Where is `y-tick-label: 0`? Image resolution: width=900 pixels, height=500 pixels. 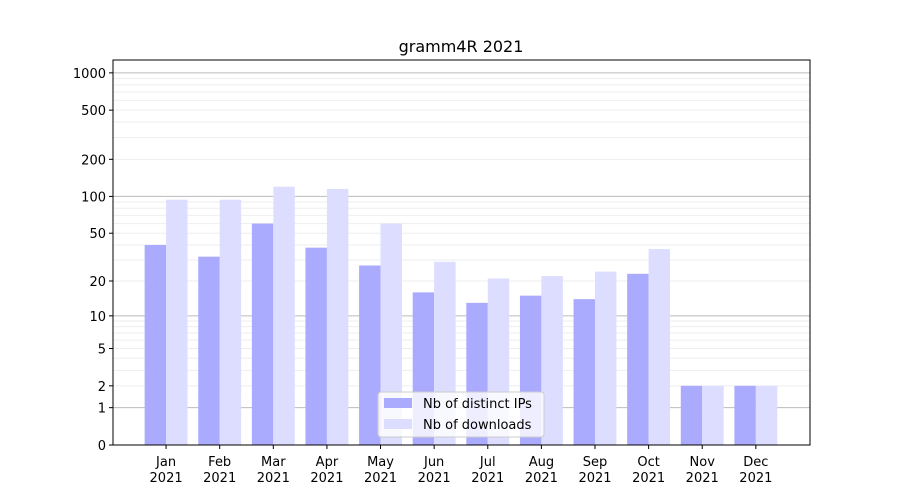
y-tick-label: 0 is located at coordinates (102, 446).